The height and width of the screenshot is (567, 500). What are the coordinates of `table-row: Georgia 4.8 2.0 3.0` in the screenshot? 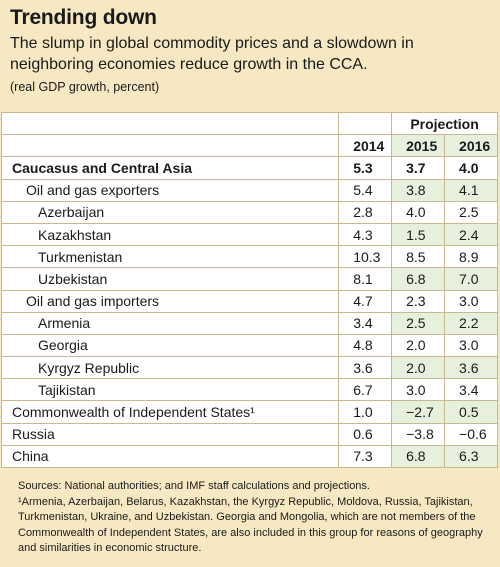 It's located at (249, 345).